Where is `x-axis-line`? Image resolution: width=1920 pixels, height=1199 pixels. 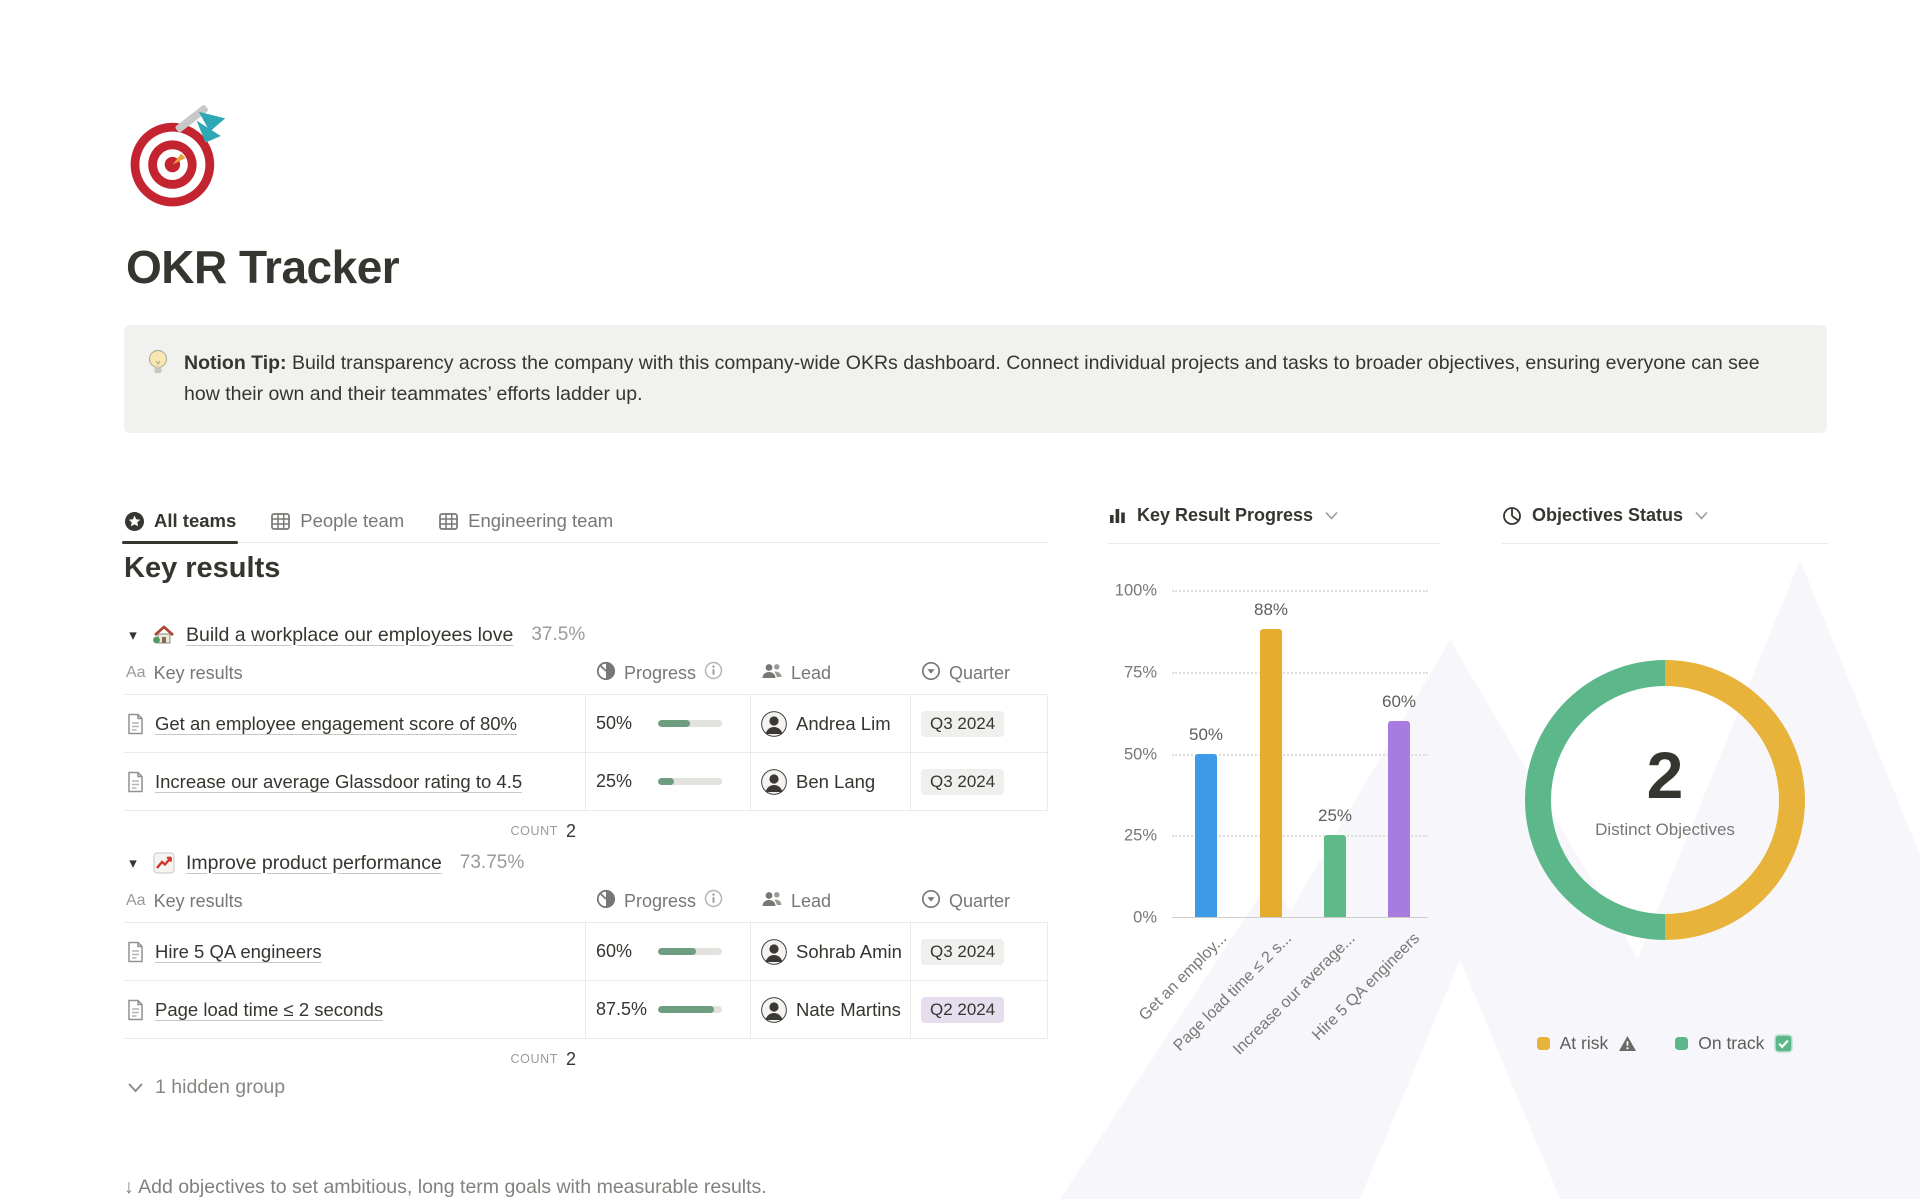 x-axis-line is located at coordinates (1300, 917).